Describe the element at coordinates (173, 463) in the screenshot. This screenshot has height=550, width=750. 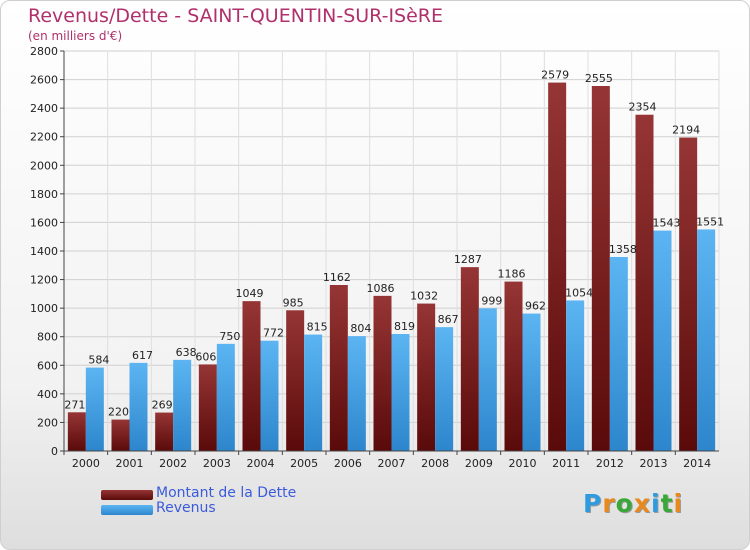
I see `x-tick-label: 2002` at that location.